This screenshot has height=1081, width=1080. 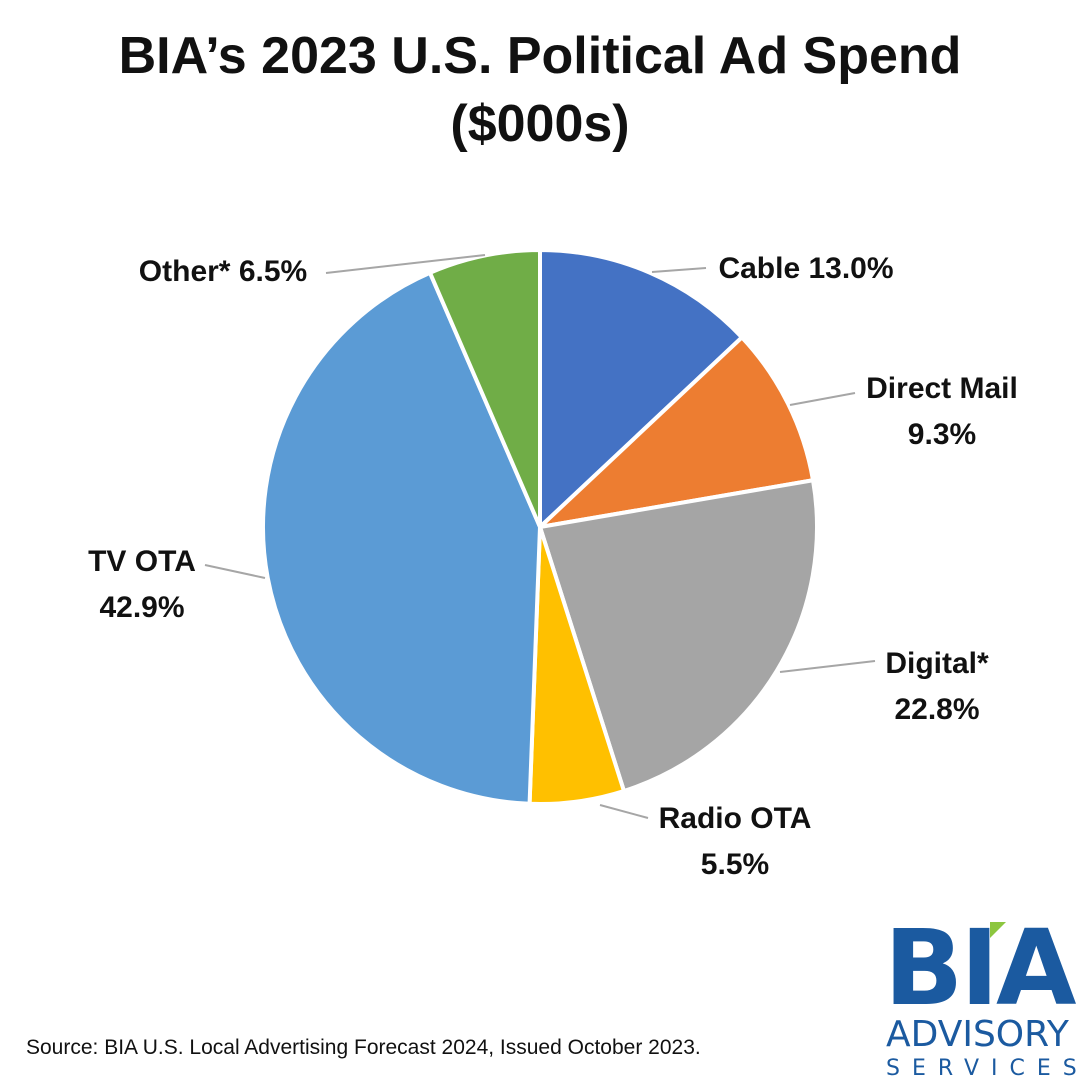 I want to click on slice-label-direct-mail: Direct Mail 9.3%, so click(x=942, y=411).